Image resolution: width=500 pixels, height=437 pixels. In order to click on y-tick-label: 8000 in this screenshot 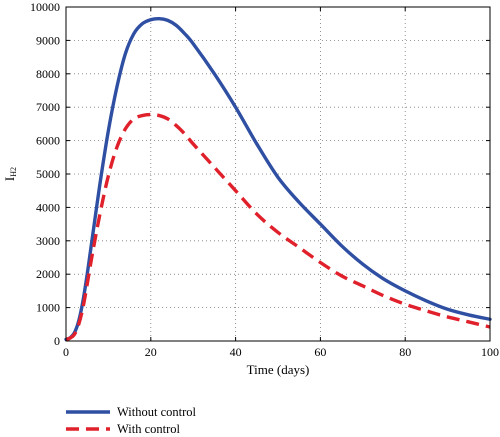, I will do `click(48, 74)`.